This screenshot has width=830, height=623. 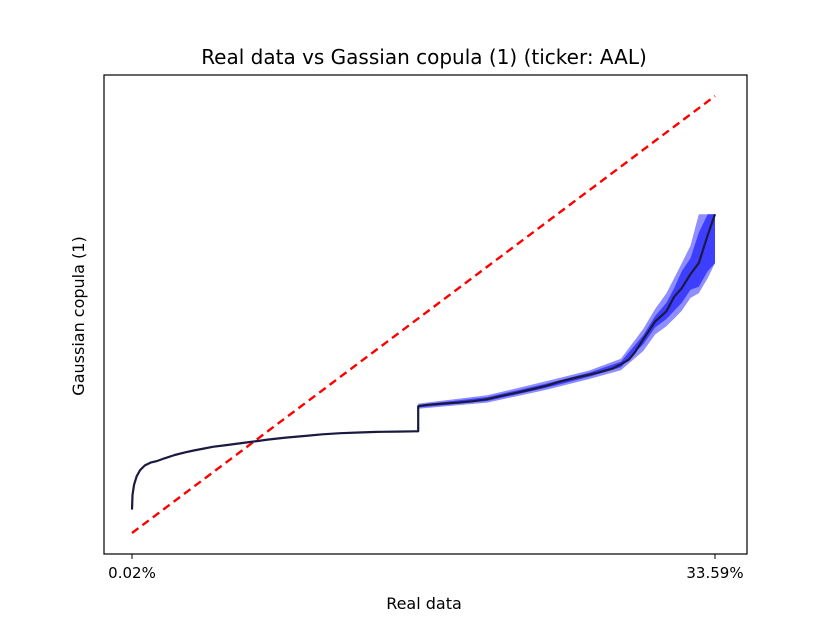 I want to click on x-tick-label: 33.59%, so click(x=714, y=573).